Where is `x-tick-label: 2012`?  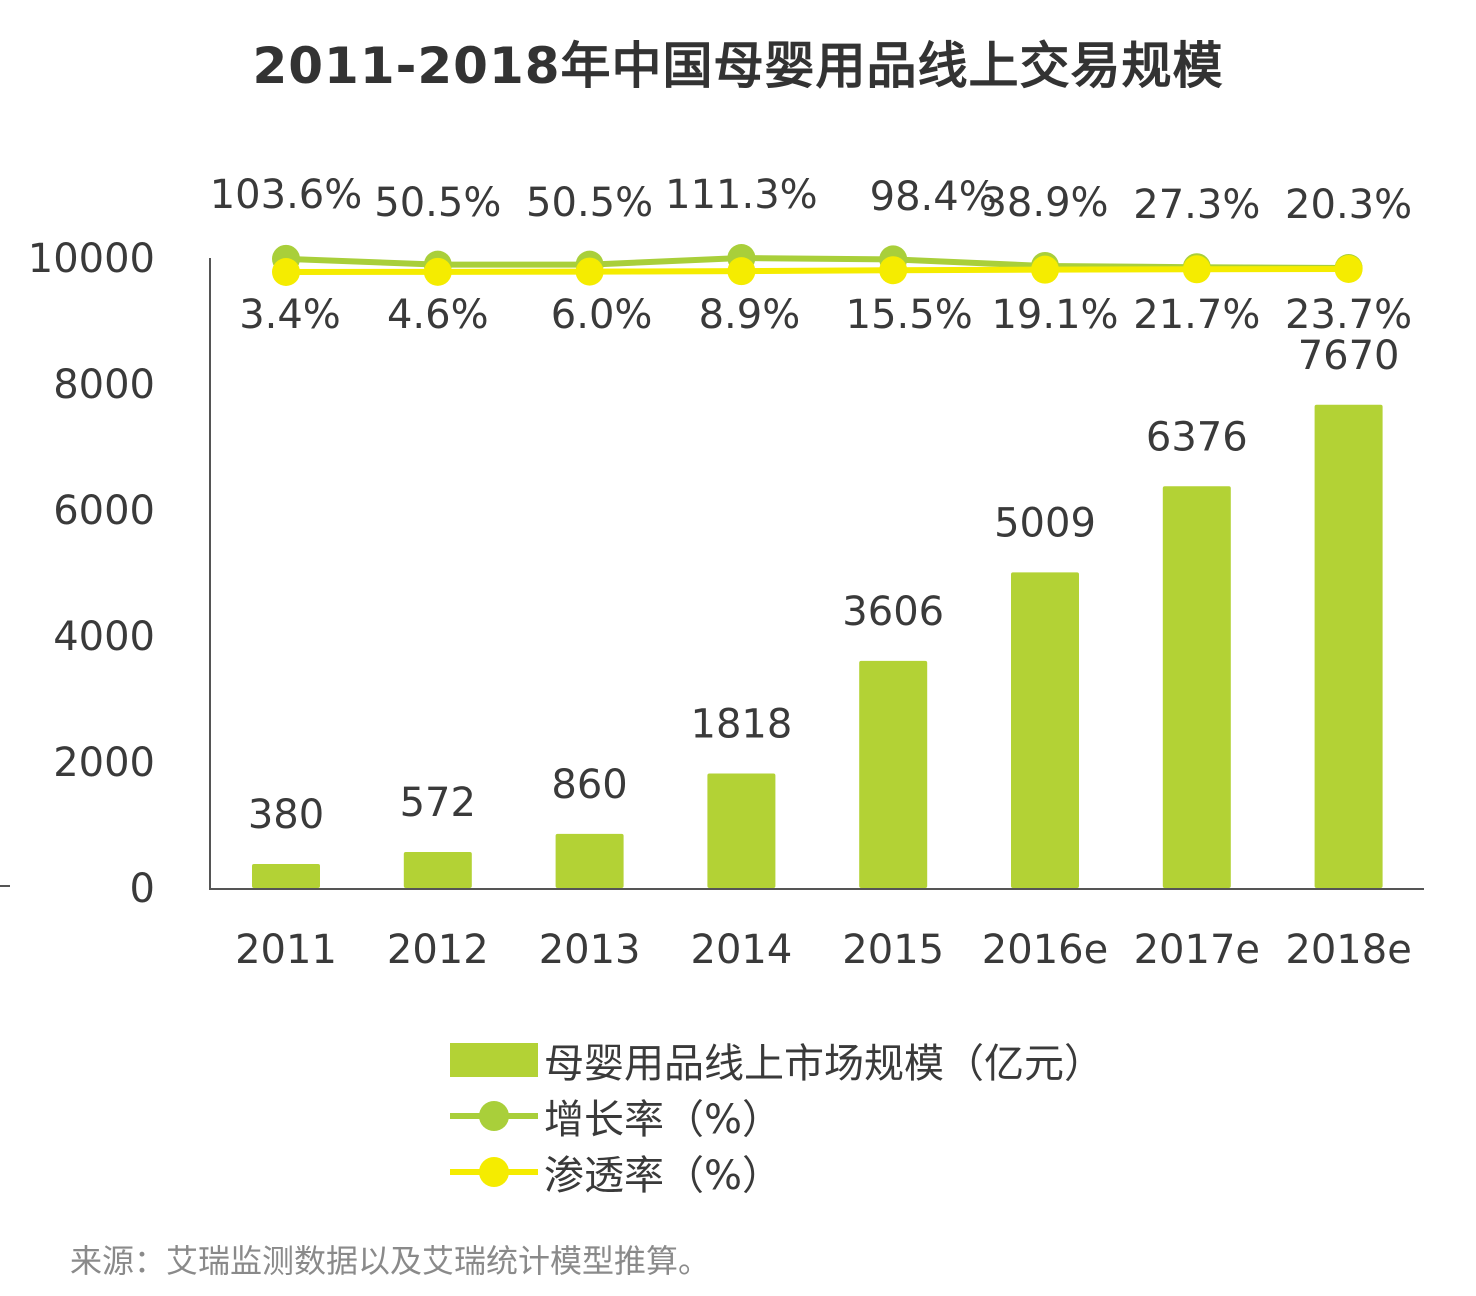 x-tick-label: 2012 is located at coordinates (438, 950).